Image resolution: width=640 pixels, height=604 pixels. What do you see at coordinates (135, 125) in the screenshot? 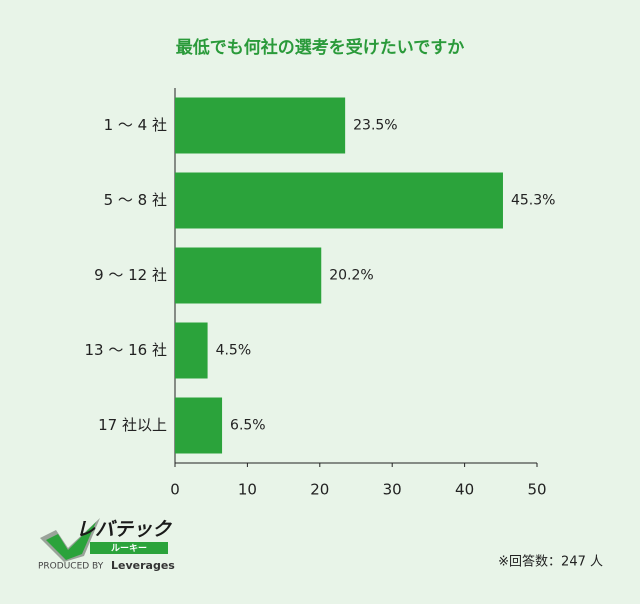
I see `y-tick-label: 1 〜 4 社` at bounding box center [135, 125].